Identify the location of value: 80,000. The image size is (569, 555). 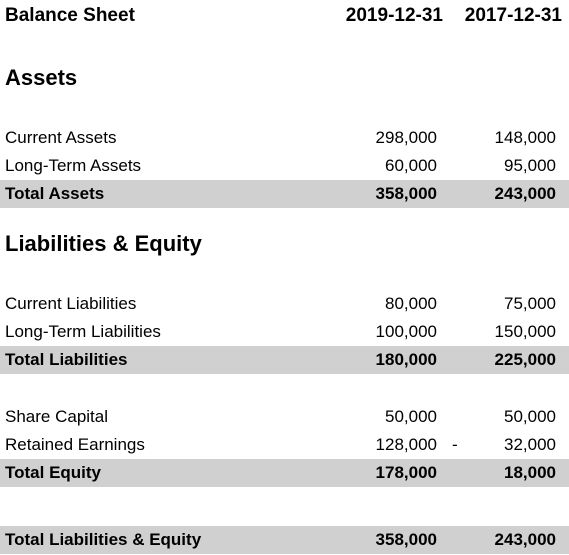
(411, 303).